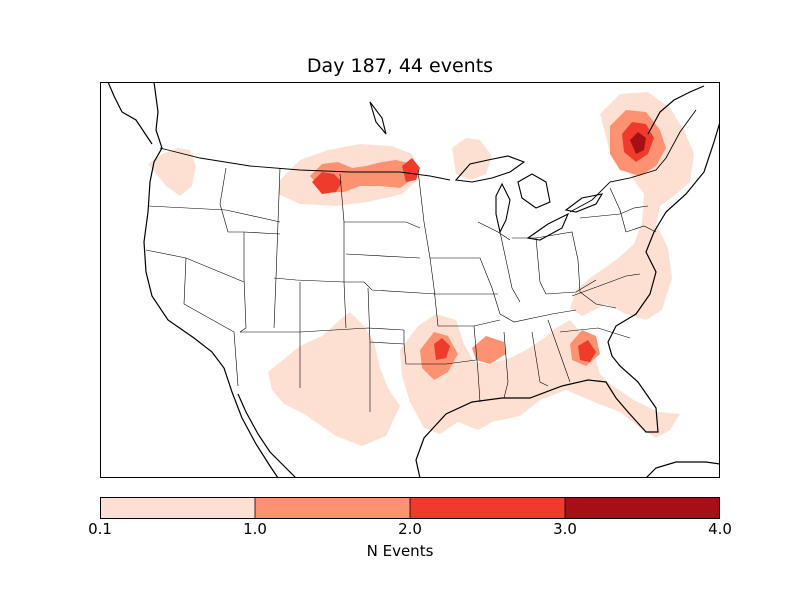 The height and width of the screenshot is (600, 800). I want to click on map-title: Day 187, 44 events, so click(400, 66).